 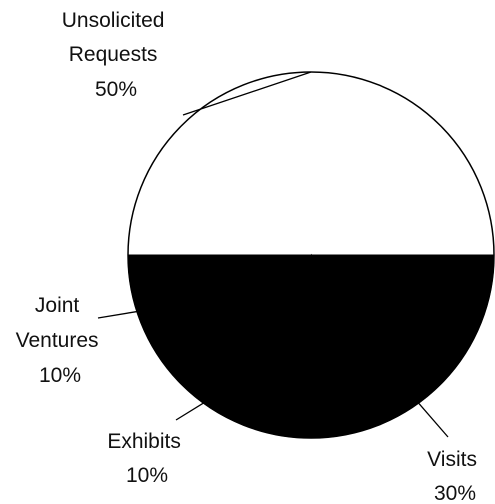 What do you see at coordinates (113, 20) in the screenshot?
I see `label-unsolicited-requests-line1: Unsolicited` at bounding box center [113, 20].